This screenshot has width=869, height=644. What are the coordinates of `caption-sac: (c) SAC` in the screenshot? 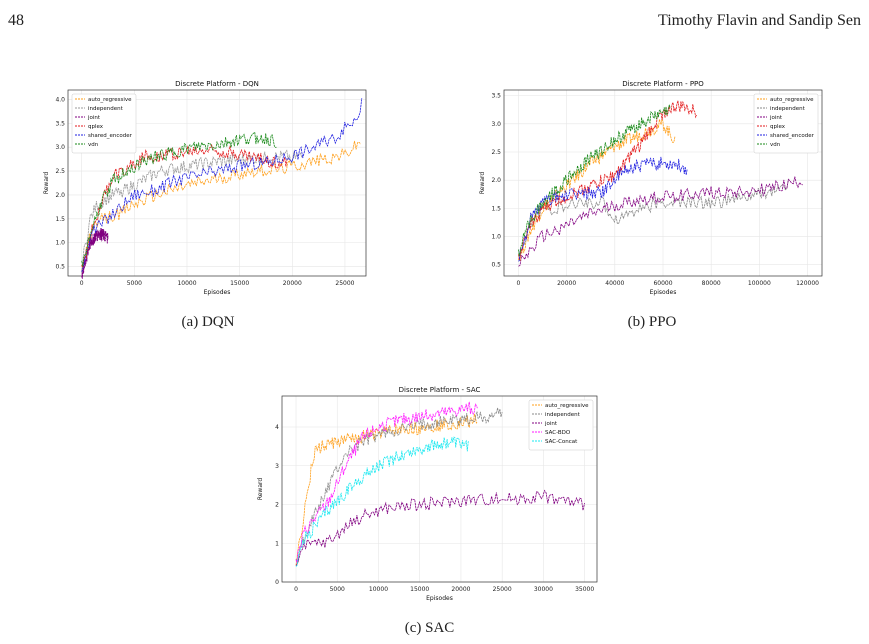 It's located at (429, 628).